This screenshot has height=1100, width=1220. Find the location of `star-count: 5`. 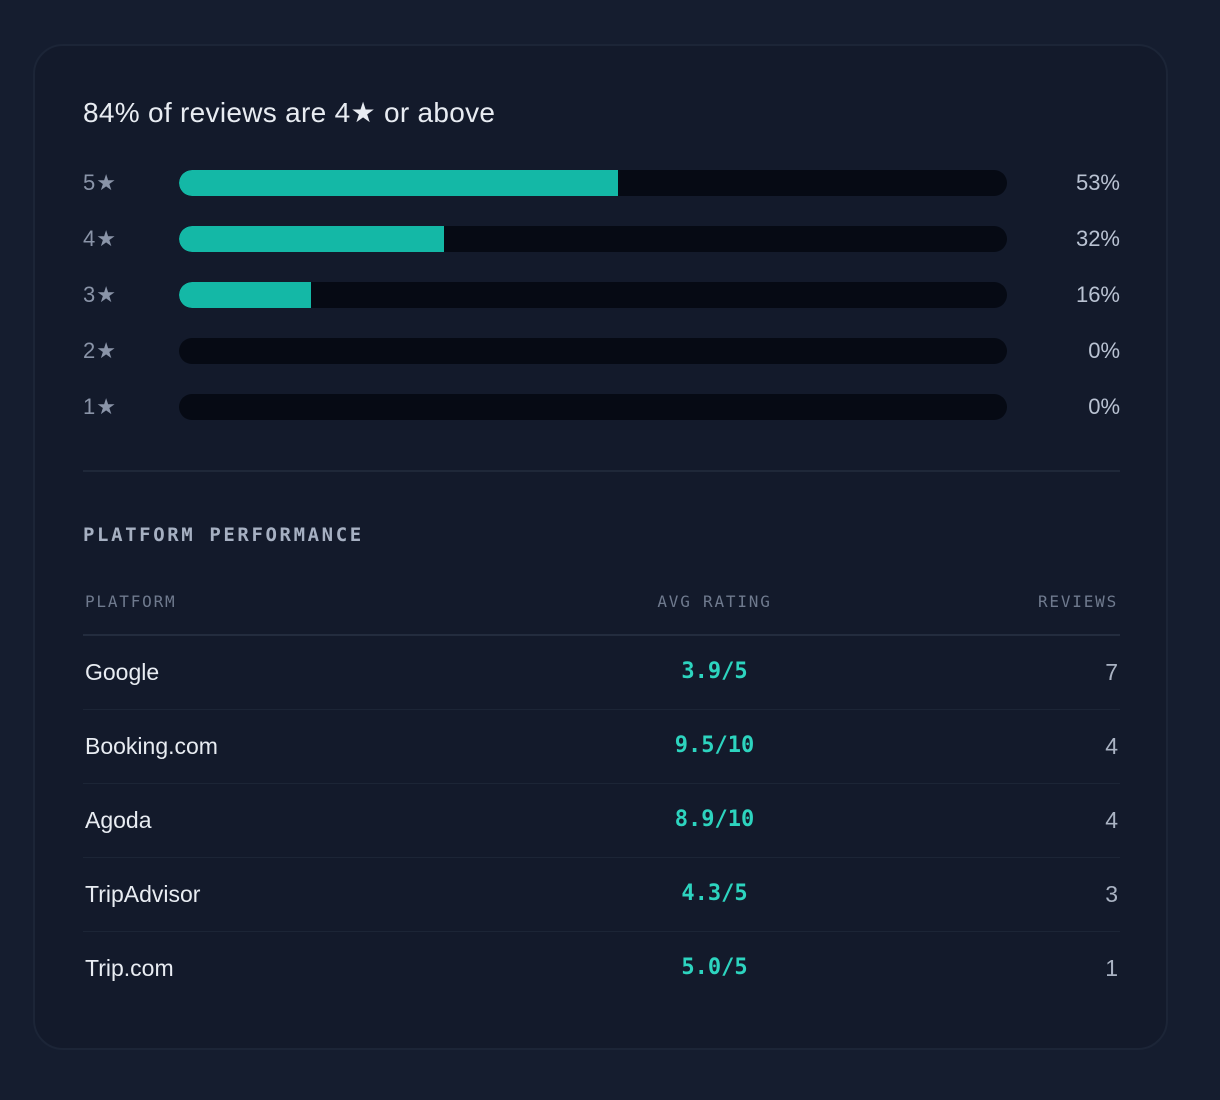

star-count: 5 is located at coordinates (89, 182).